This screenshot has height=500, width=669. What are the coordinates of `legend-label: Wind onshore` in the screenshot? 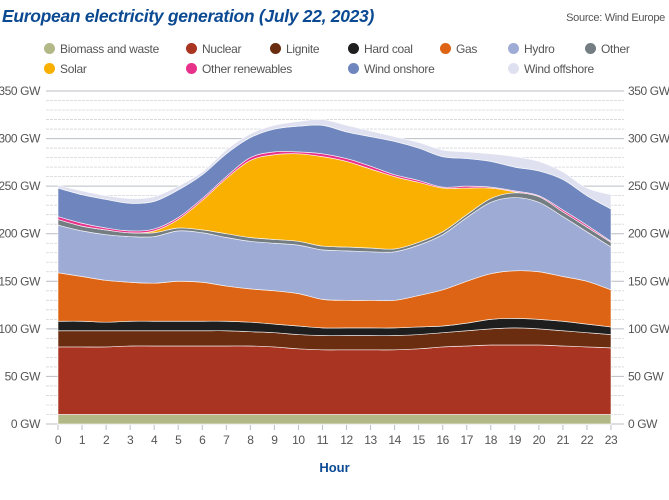 It's located at (399, 69).